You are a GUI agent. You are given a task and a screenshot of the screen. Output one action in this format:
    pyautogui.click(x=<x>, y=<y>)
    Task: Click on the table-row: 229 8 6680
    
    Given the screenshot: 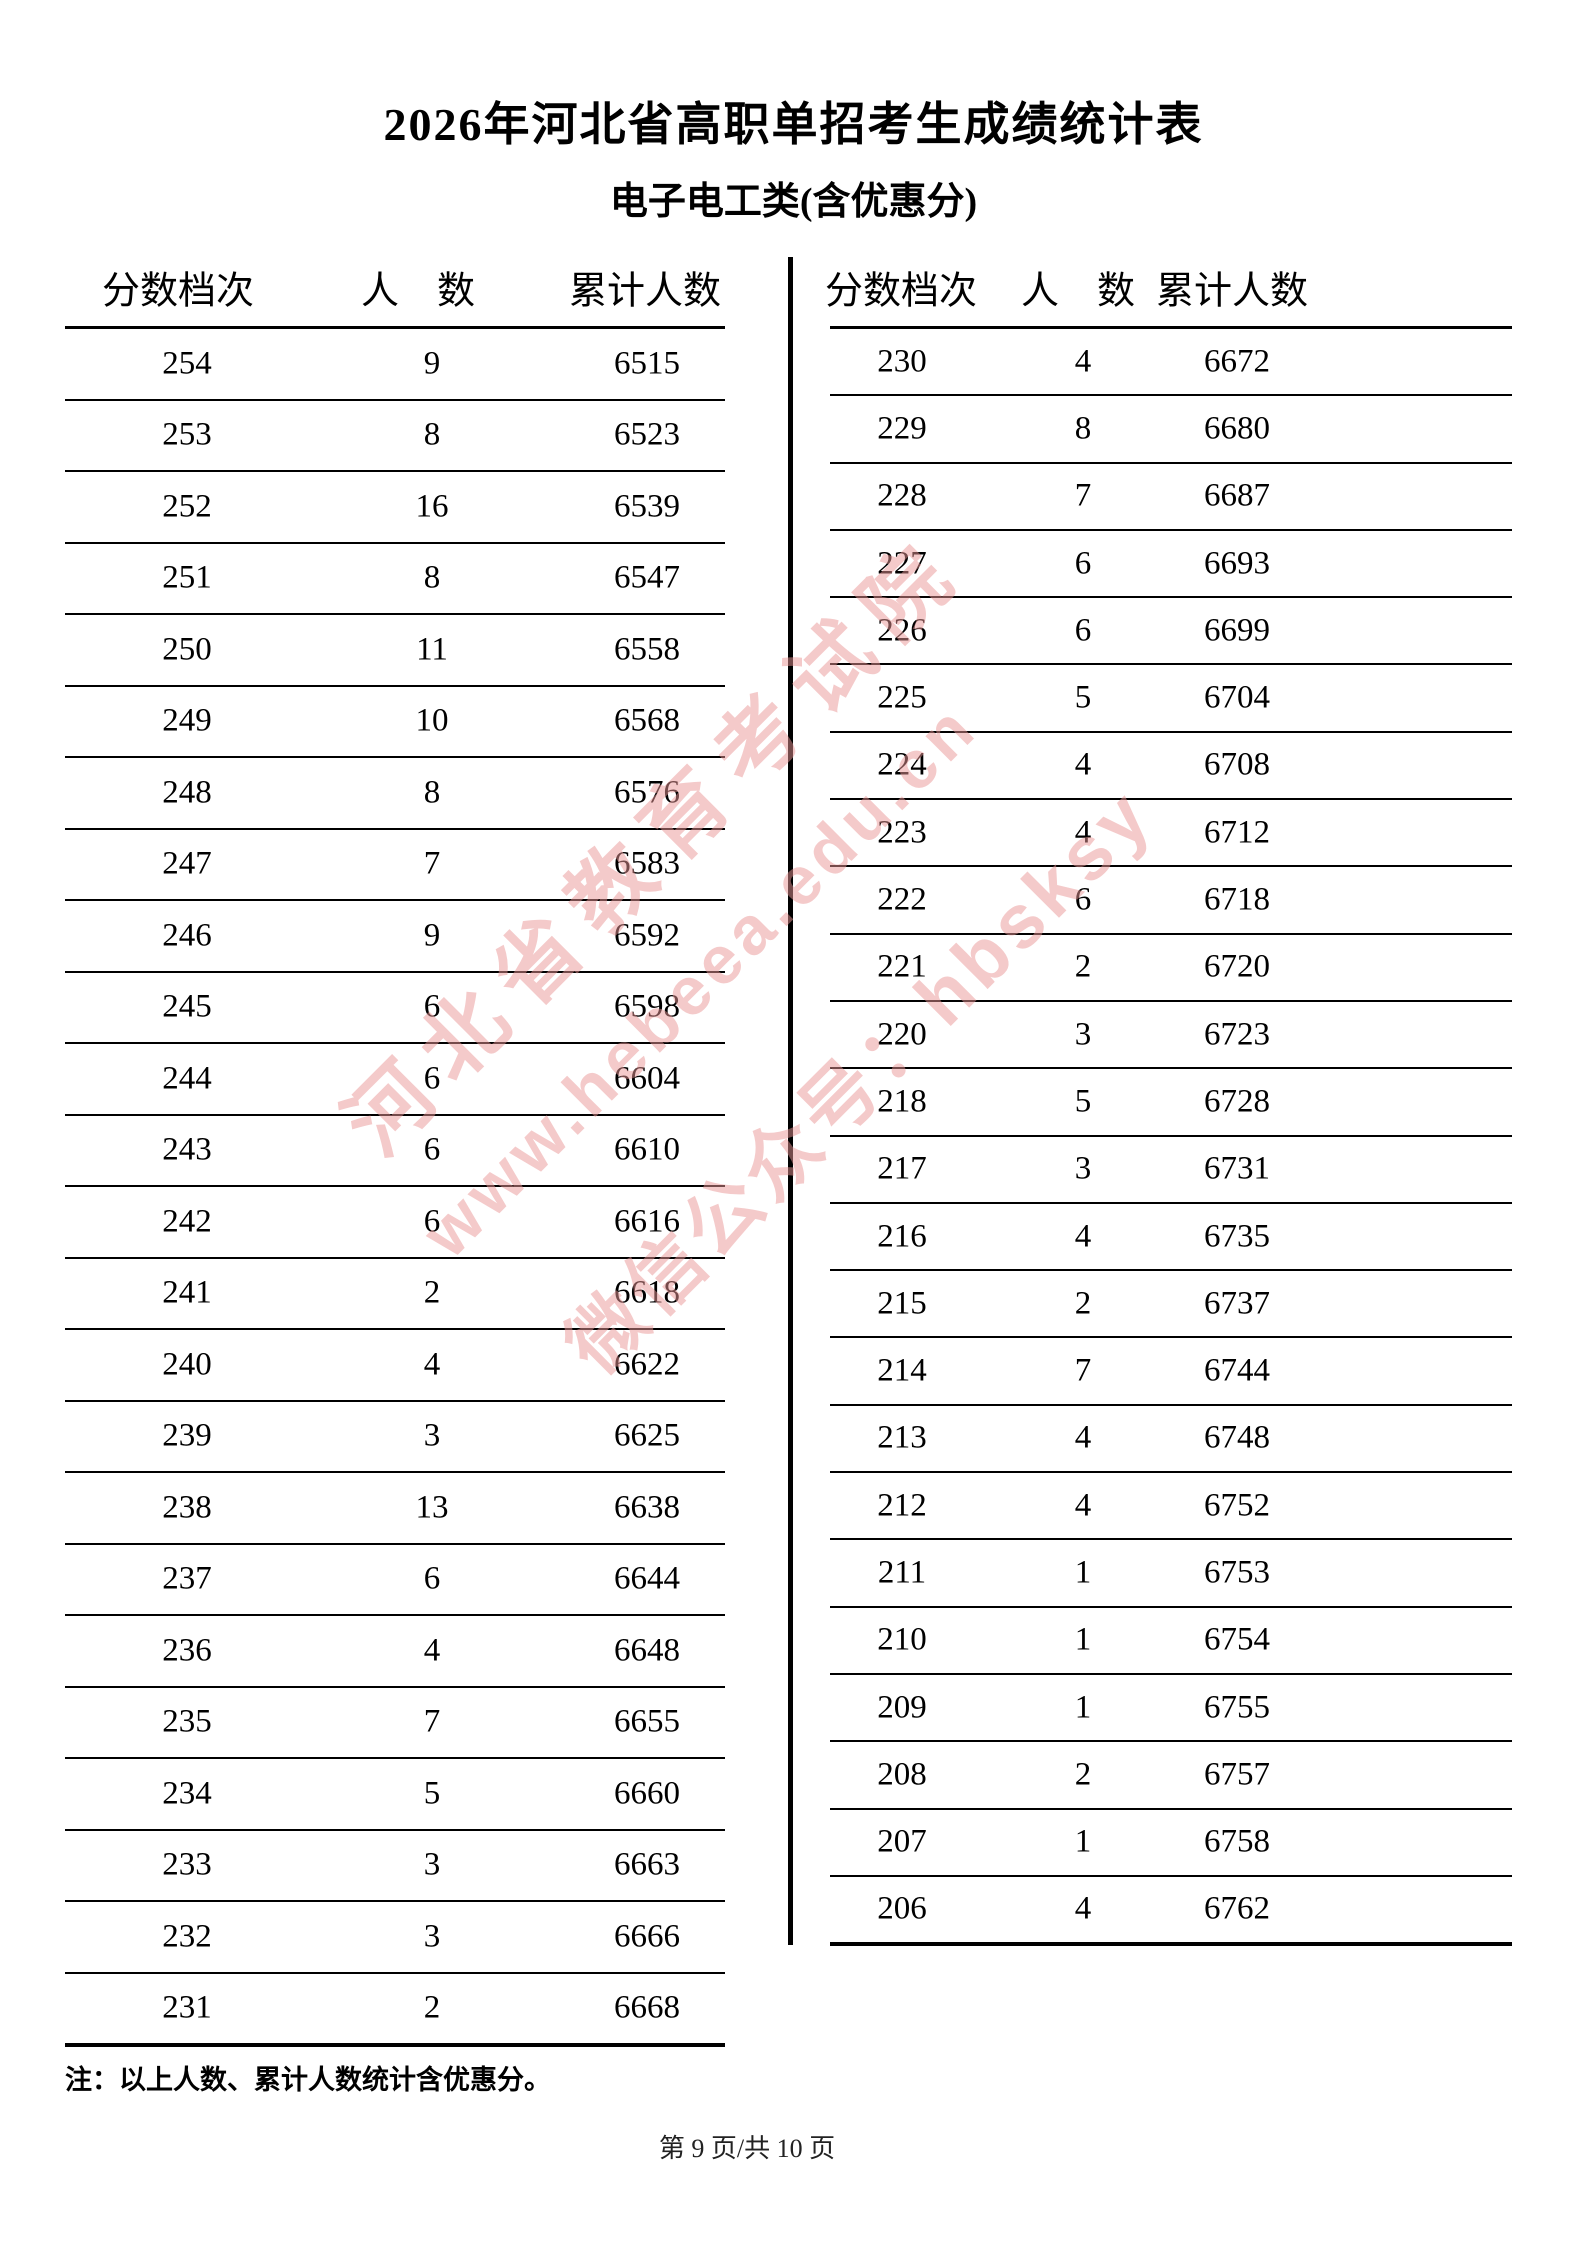 What is the action you would take?
    pyautogui.click(x=1171, y=430)
    